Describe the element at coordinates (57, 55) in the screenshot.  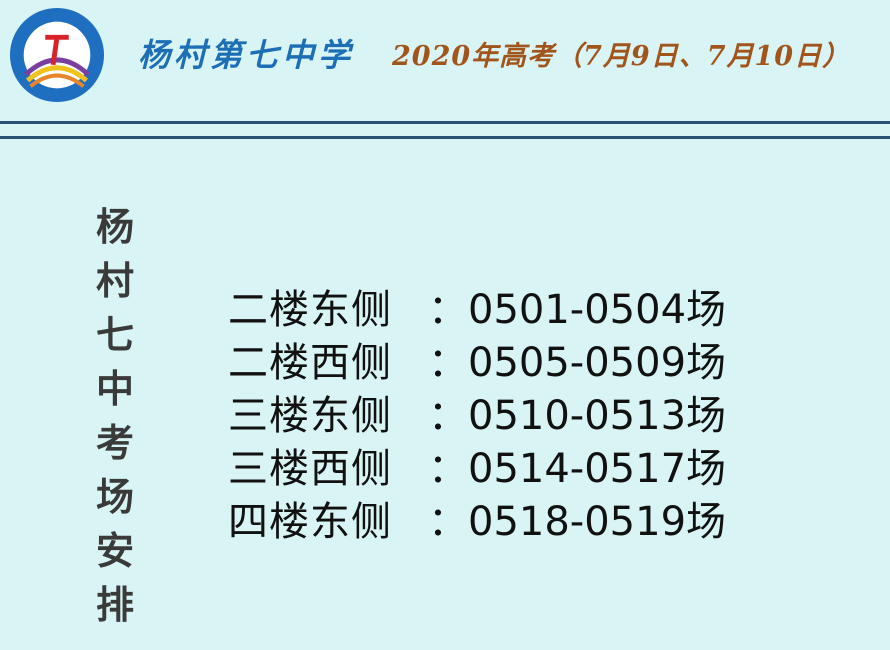
I see `school-logo` at that location.